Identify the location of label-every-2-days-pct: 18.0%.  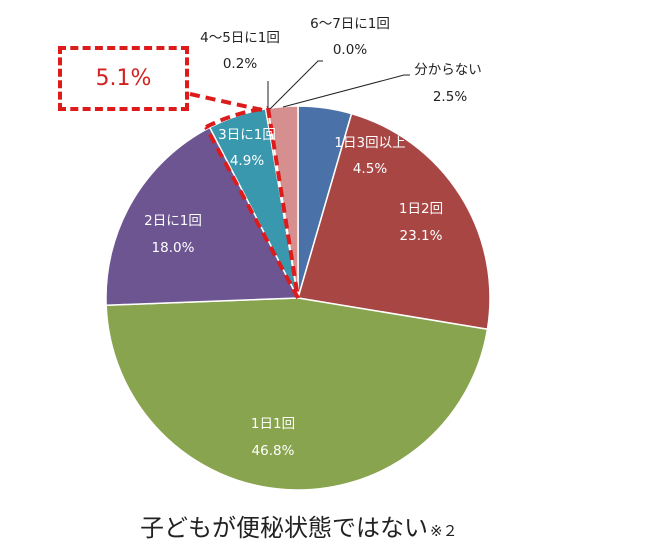
(173, 248).